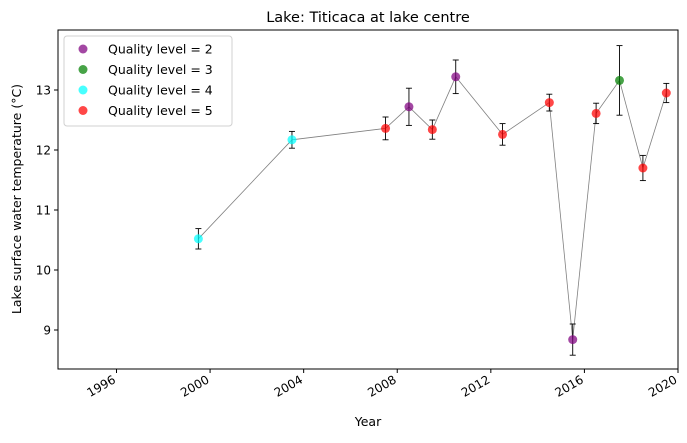  Describe the element at coordinates (43, 151) in the screenshot. I see `y-tick-label: 12` at that location.